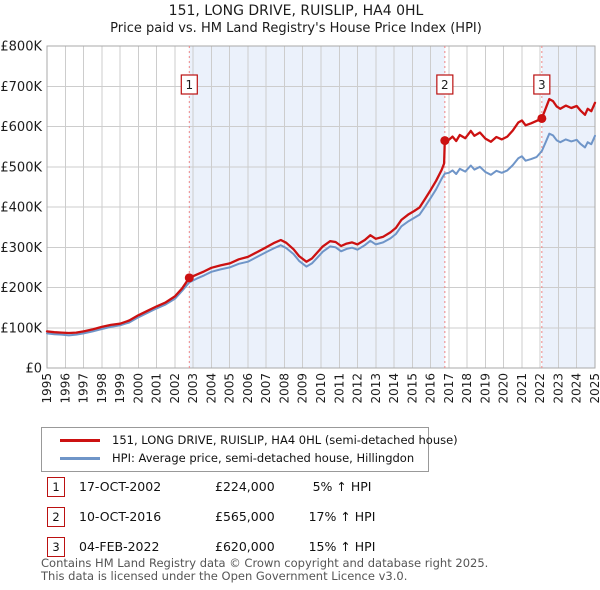  Describe the element at coordinates (56, 517) in the screenshot. I see `sale-number-box: 2` at that location.